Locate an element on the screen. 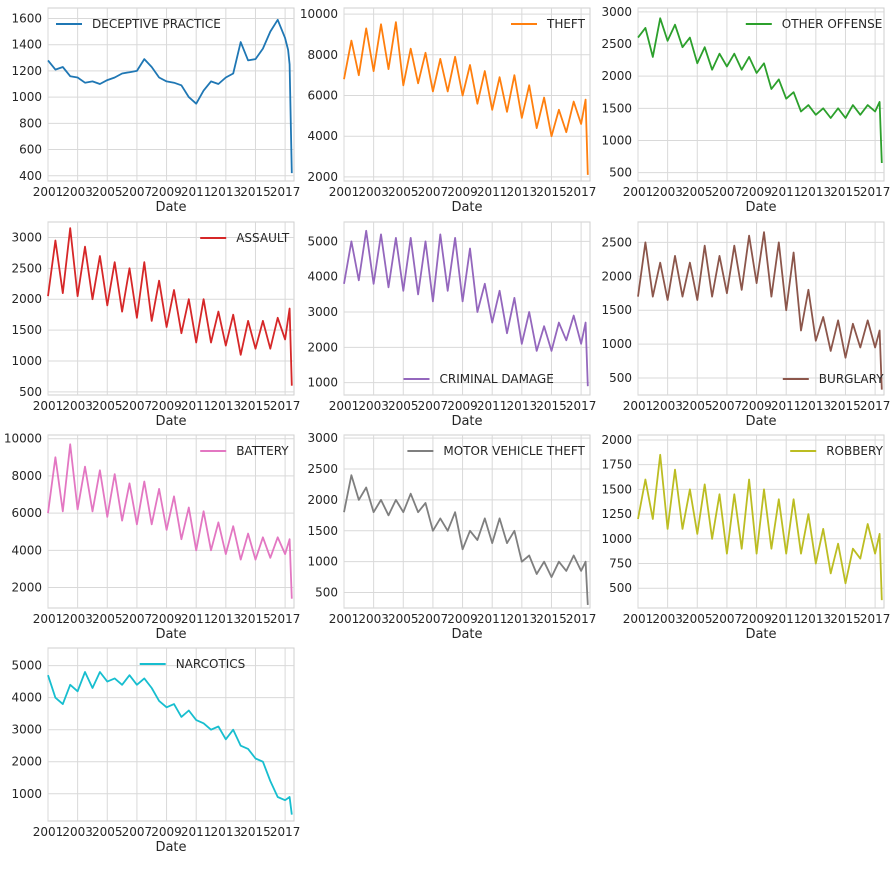 The height and width of the screenshot is (872, 896). legend: NARCOTICS is located at coordinates (192, 664).